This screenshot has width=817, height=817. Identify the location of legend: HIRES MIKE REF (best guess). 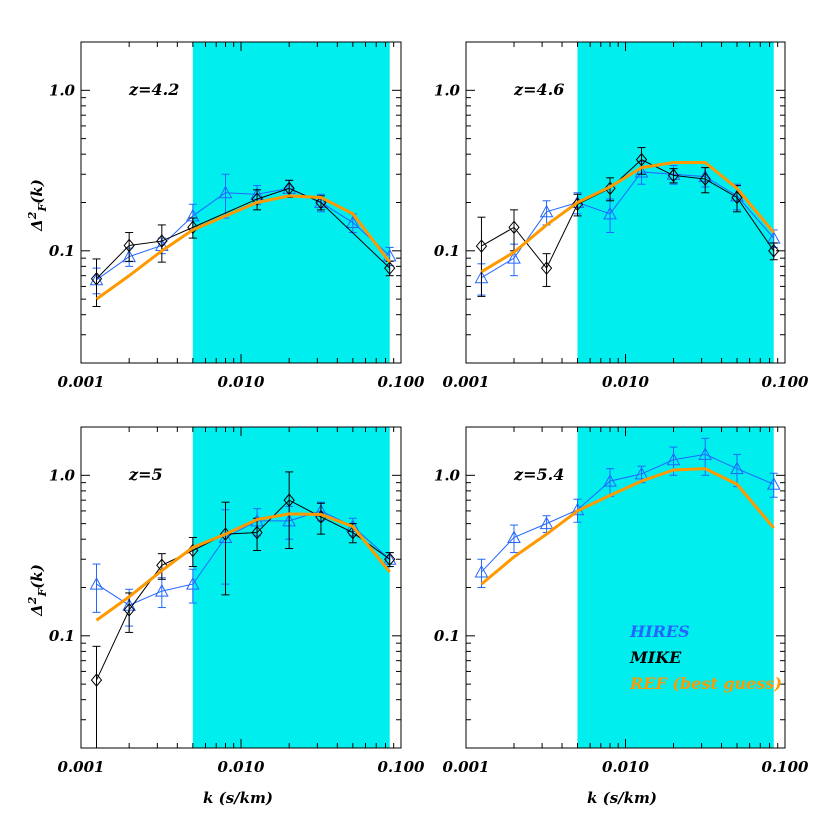
(705, 657).